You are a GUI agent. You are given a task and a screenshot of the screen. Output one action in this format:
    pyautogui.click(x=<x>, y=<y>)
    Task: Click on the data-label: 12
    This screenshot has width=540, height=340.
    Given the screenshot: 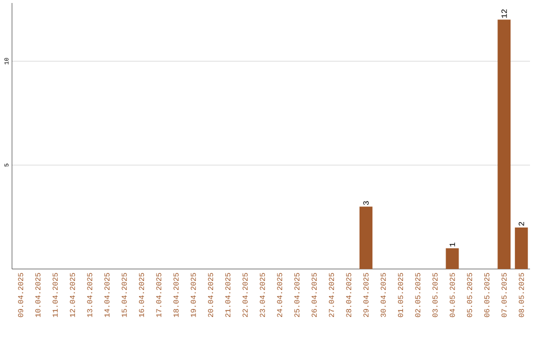 What is the action you would take?
    pyautogui.click(x=504, y=13)
    